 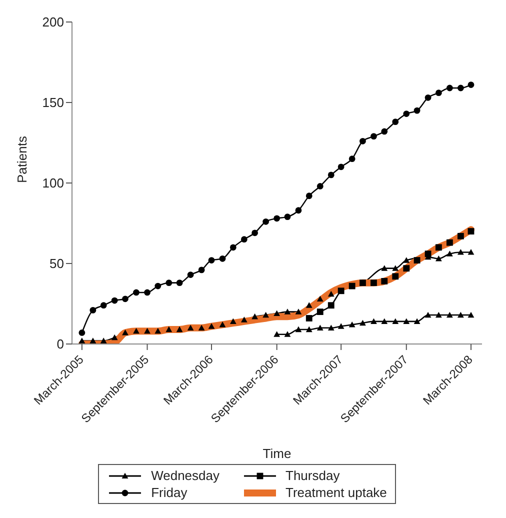 I want to click on y-tick-label: 100, so click(x=53, y=183).